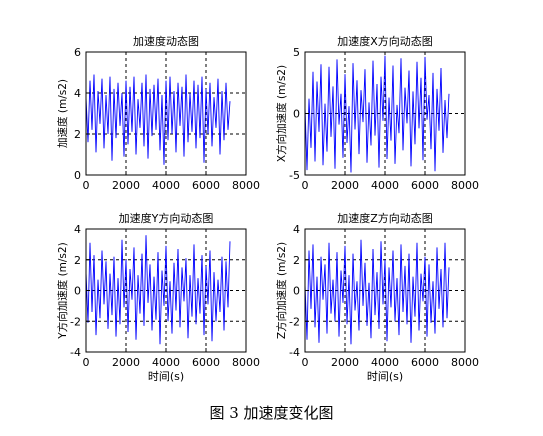 This screenshot has height=436, width=543. Describe the element at coordinates (62, 113) in the screenshot. I see `y-axis-label: 加速度 (m/s2)` at that location.